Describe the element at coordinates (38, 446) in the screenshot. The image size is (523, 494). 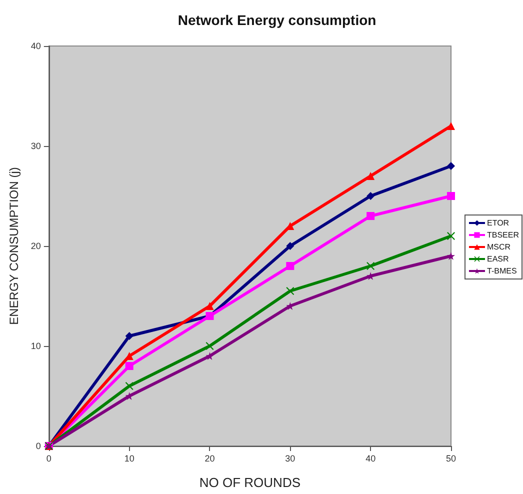
I see `y-tick-label: 0` at that location.